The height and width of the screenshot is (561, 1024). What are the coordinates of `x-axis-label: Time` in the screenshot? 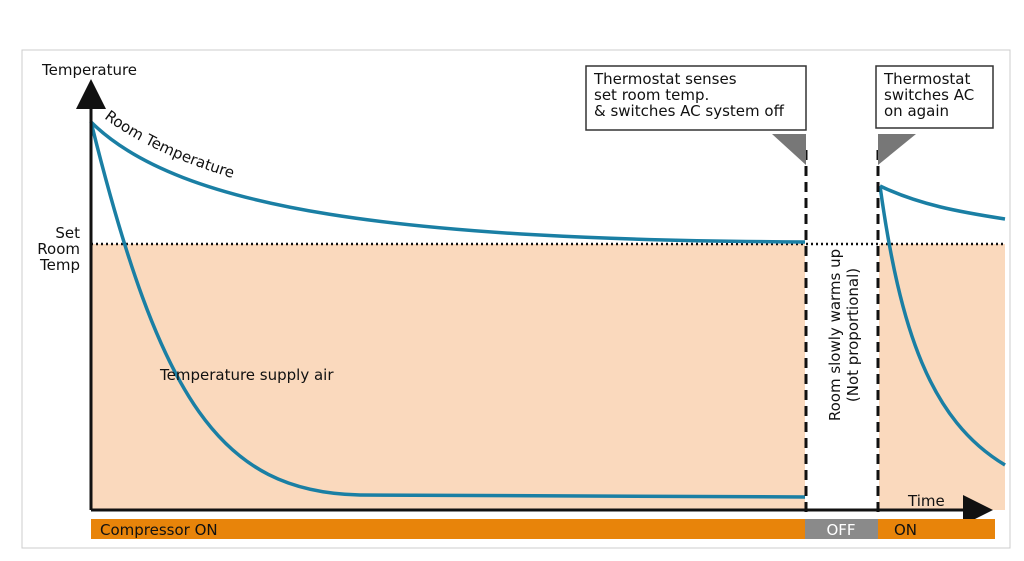 It's located at (926, 501).